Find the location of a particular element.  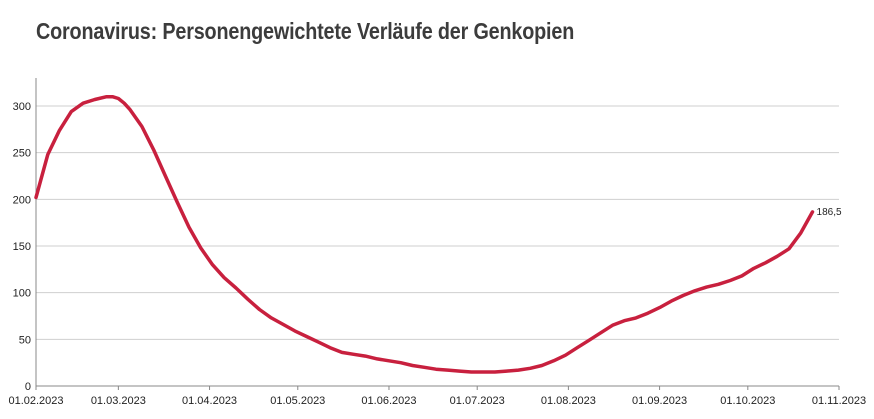

x-tick-label: 01.03.2023 is located at coordinates (118, 401).